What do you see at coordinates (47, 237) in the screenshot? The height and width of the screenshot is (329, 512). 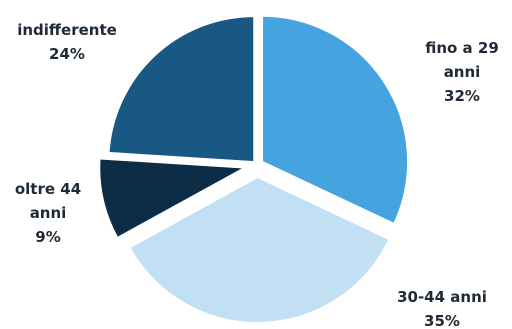 I see `percent-label: 9%` at bounding box center [47, 237].